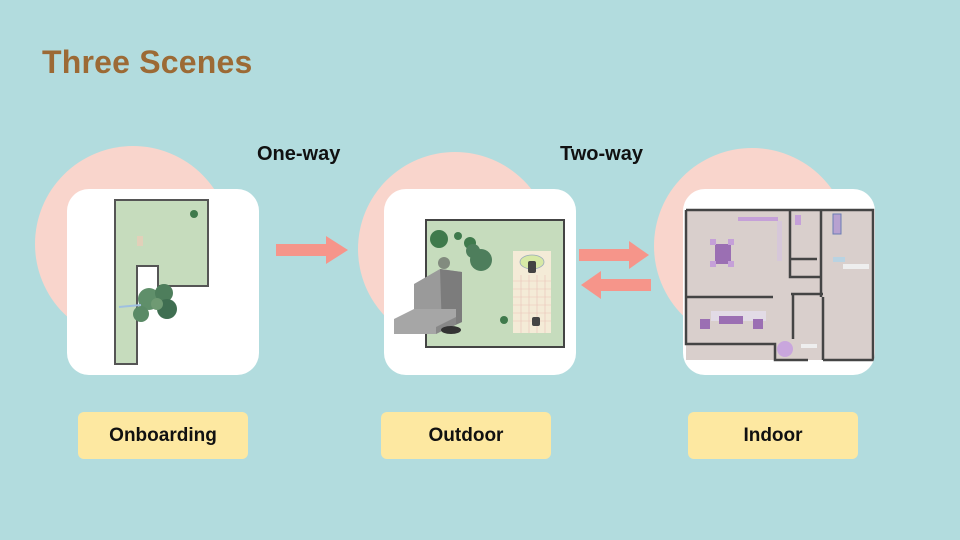 Image resolution: width=960 pixels, height=540 pixels. I want to click on indoor-label: Indoor, so click(773, 435).